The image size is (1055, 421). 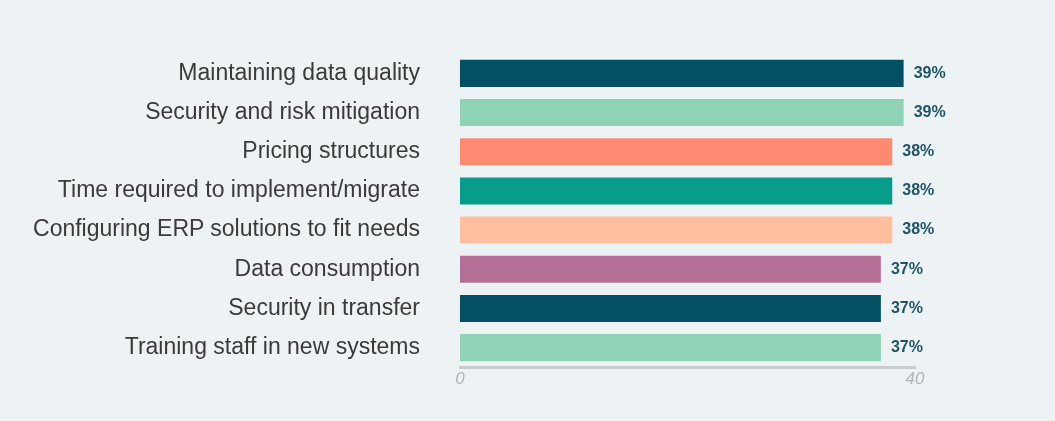 What do you see at coordinates (282, 110) in the screenshot?
I see `y-tick-label: Security and risk mitigation` at bounding box center [282, 110].